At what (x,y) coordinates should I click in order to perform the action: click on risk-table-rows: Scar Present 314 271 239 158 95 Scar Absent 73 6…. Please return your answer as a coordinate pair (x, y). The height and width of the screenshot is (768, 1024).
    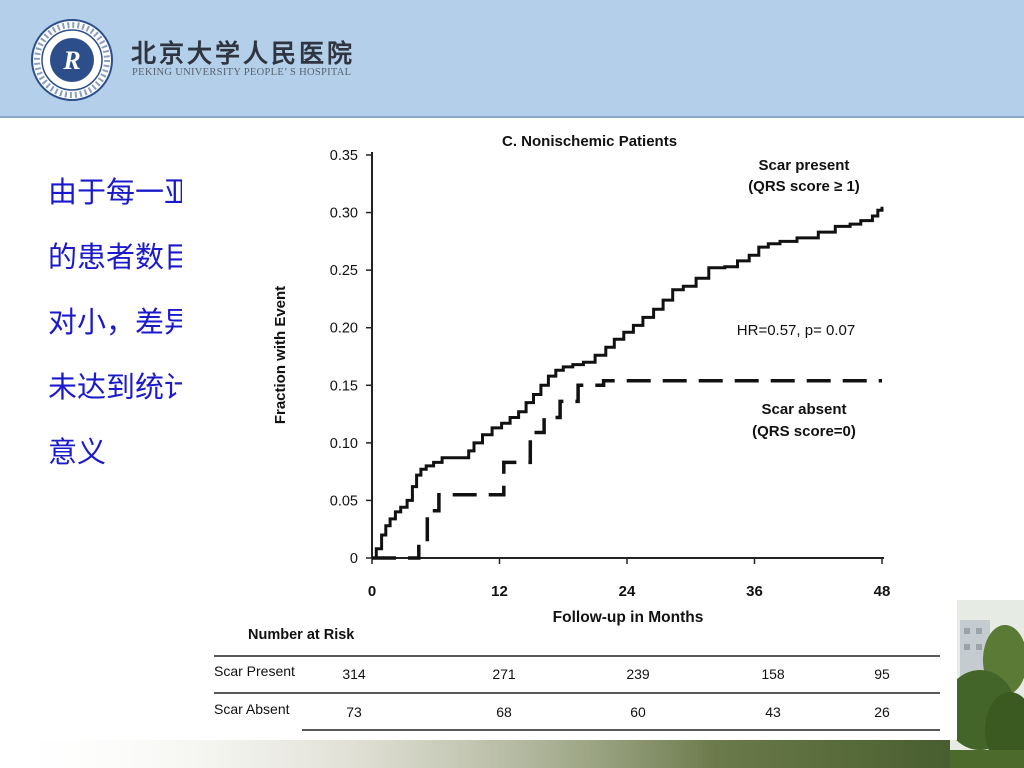
    Looking at the image, I should click on (552, 691).